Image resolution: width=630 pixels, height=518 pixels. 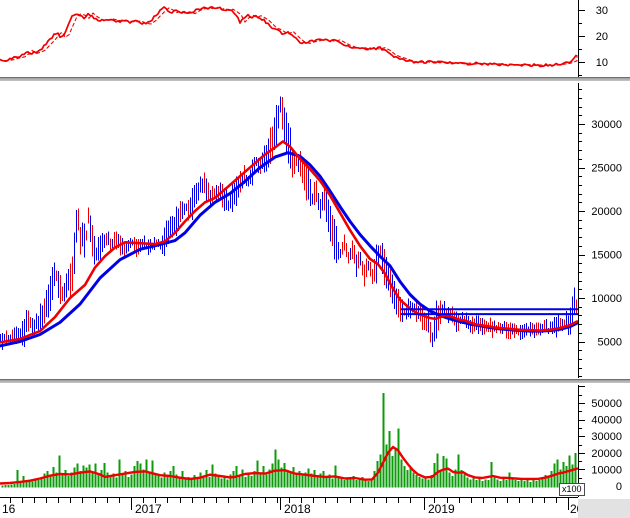 What do you see at coordinates (602, 63) in the screenshot?
I see `y-tick-label: 10` at bounding box center [602, 63].